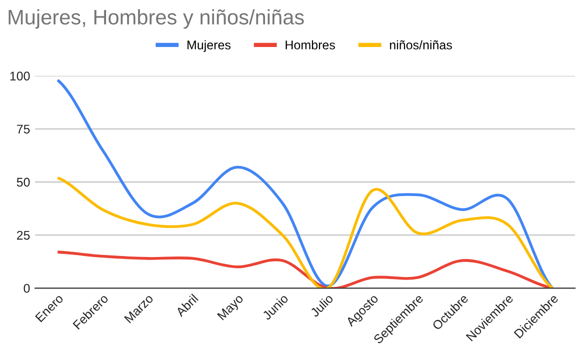  I want to click on legend-label: niños/niñas, so click(421, 45).